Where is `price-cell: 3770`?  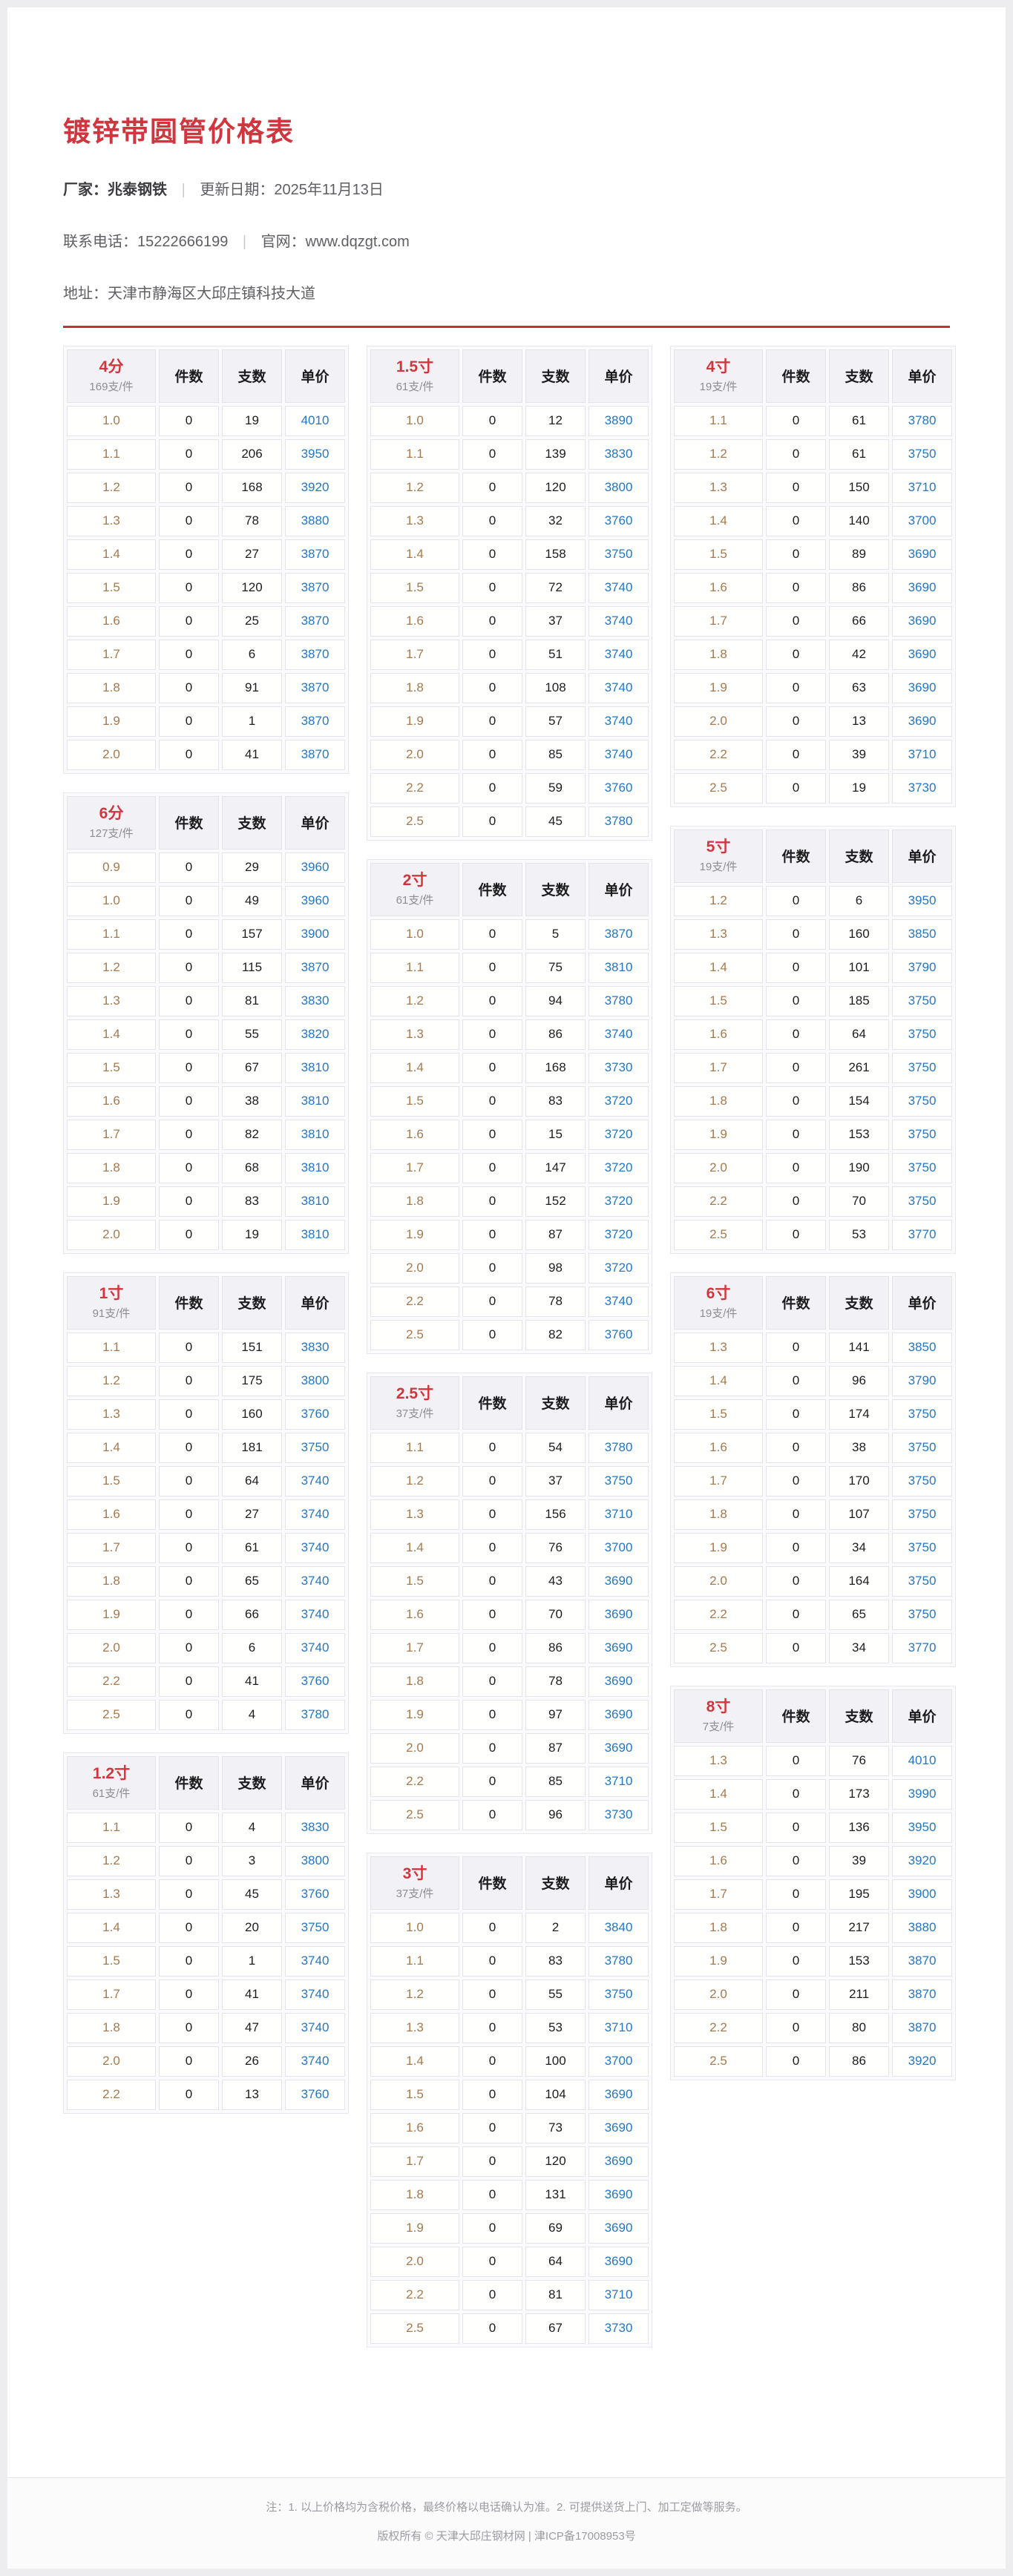
price-cell: 3770 is located at coordinates (922, 1647).